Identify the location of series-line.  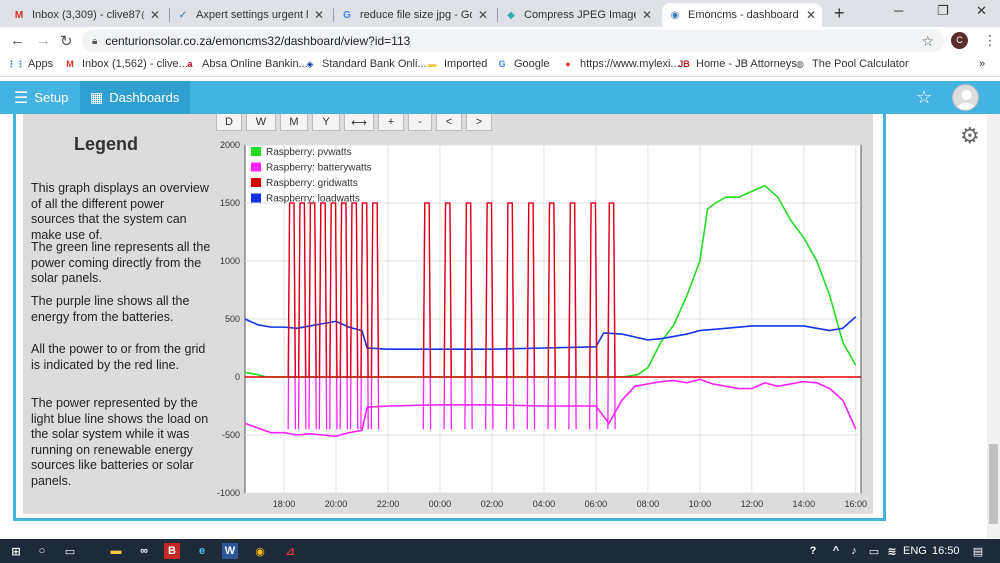
(550, 407).